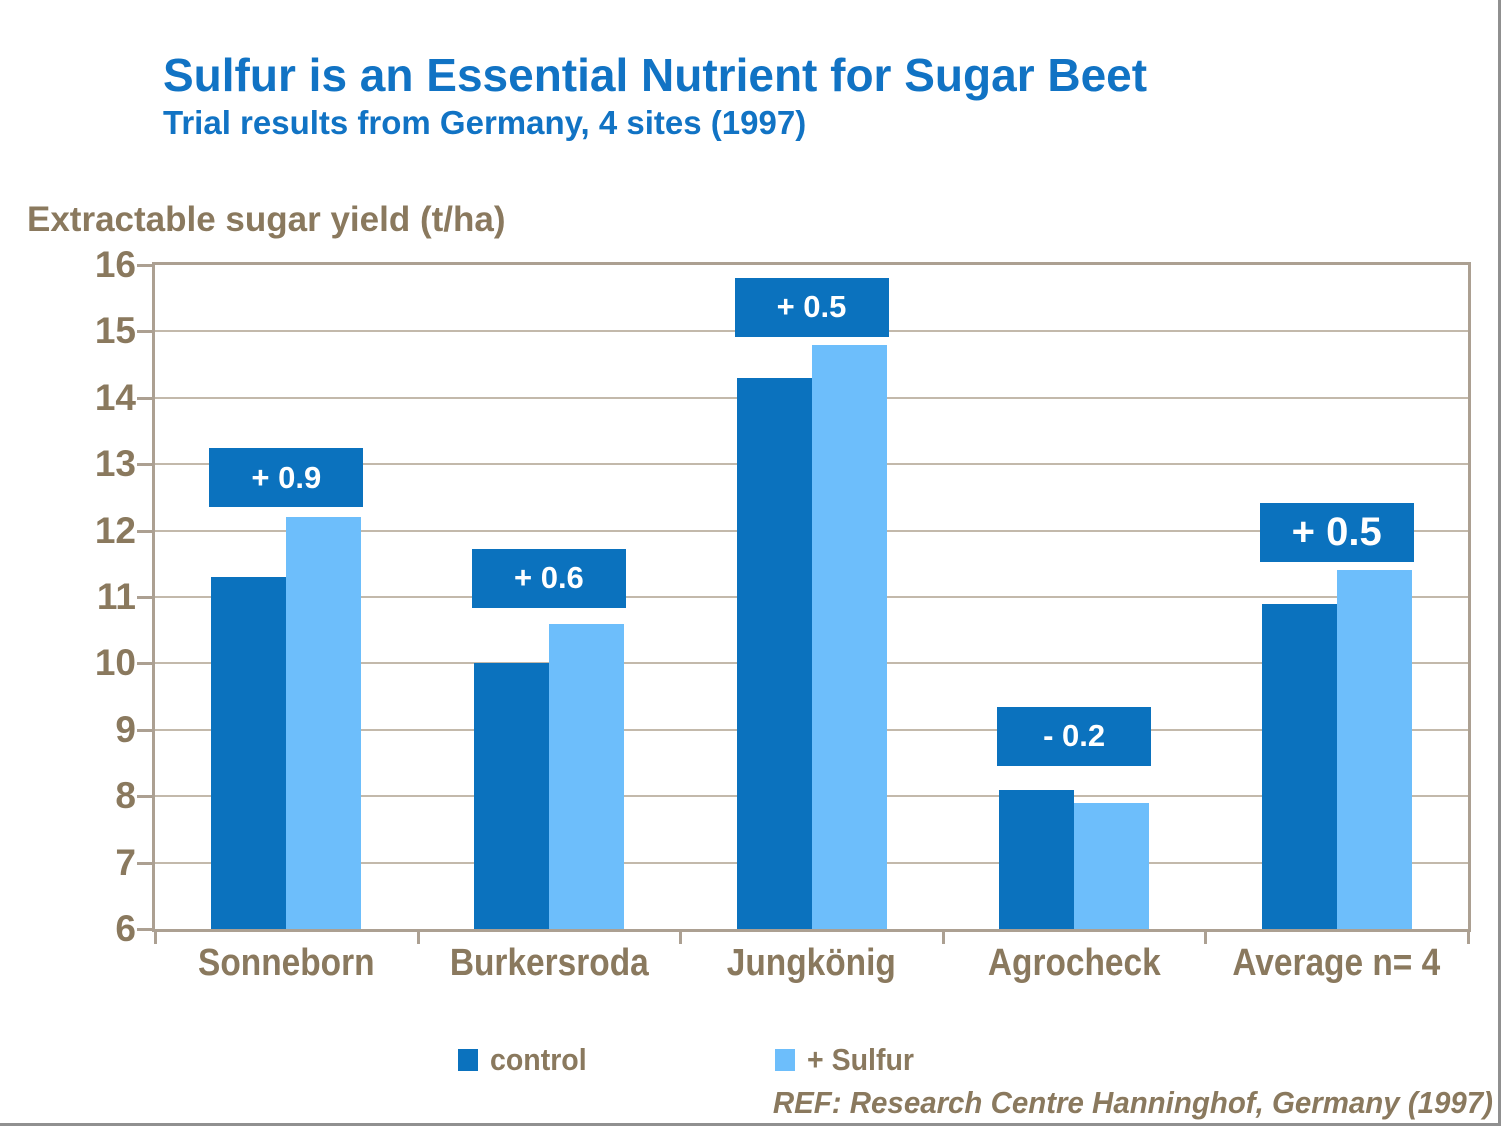  I want to click on bar-control-burkersroda, so click(511, 796).